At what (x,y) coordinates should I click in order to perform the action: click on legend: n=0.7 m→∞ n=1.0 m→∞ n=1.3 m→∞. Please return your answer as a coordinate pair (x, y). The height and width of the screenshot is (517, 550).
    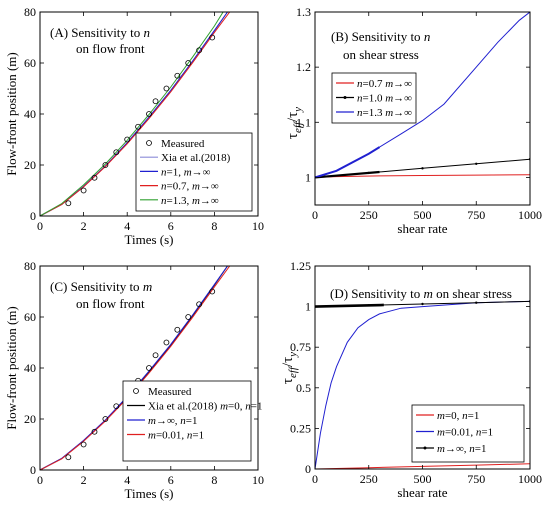
    Looking at the image, I should click on (374, 98).